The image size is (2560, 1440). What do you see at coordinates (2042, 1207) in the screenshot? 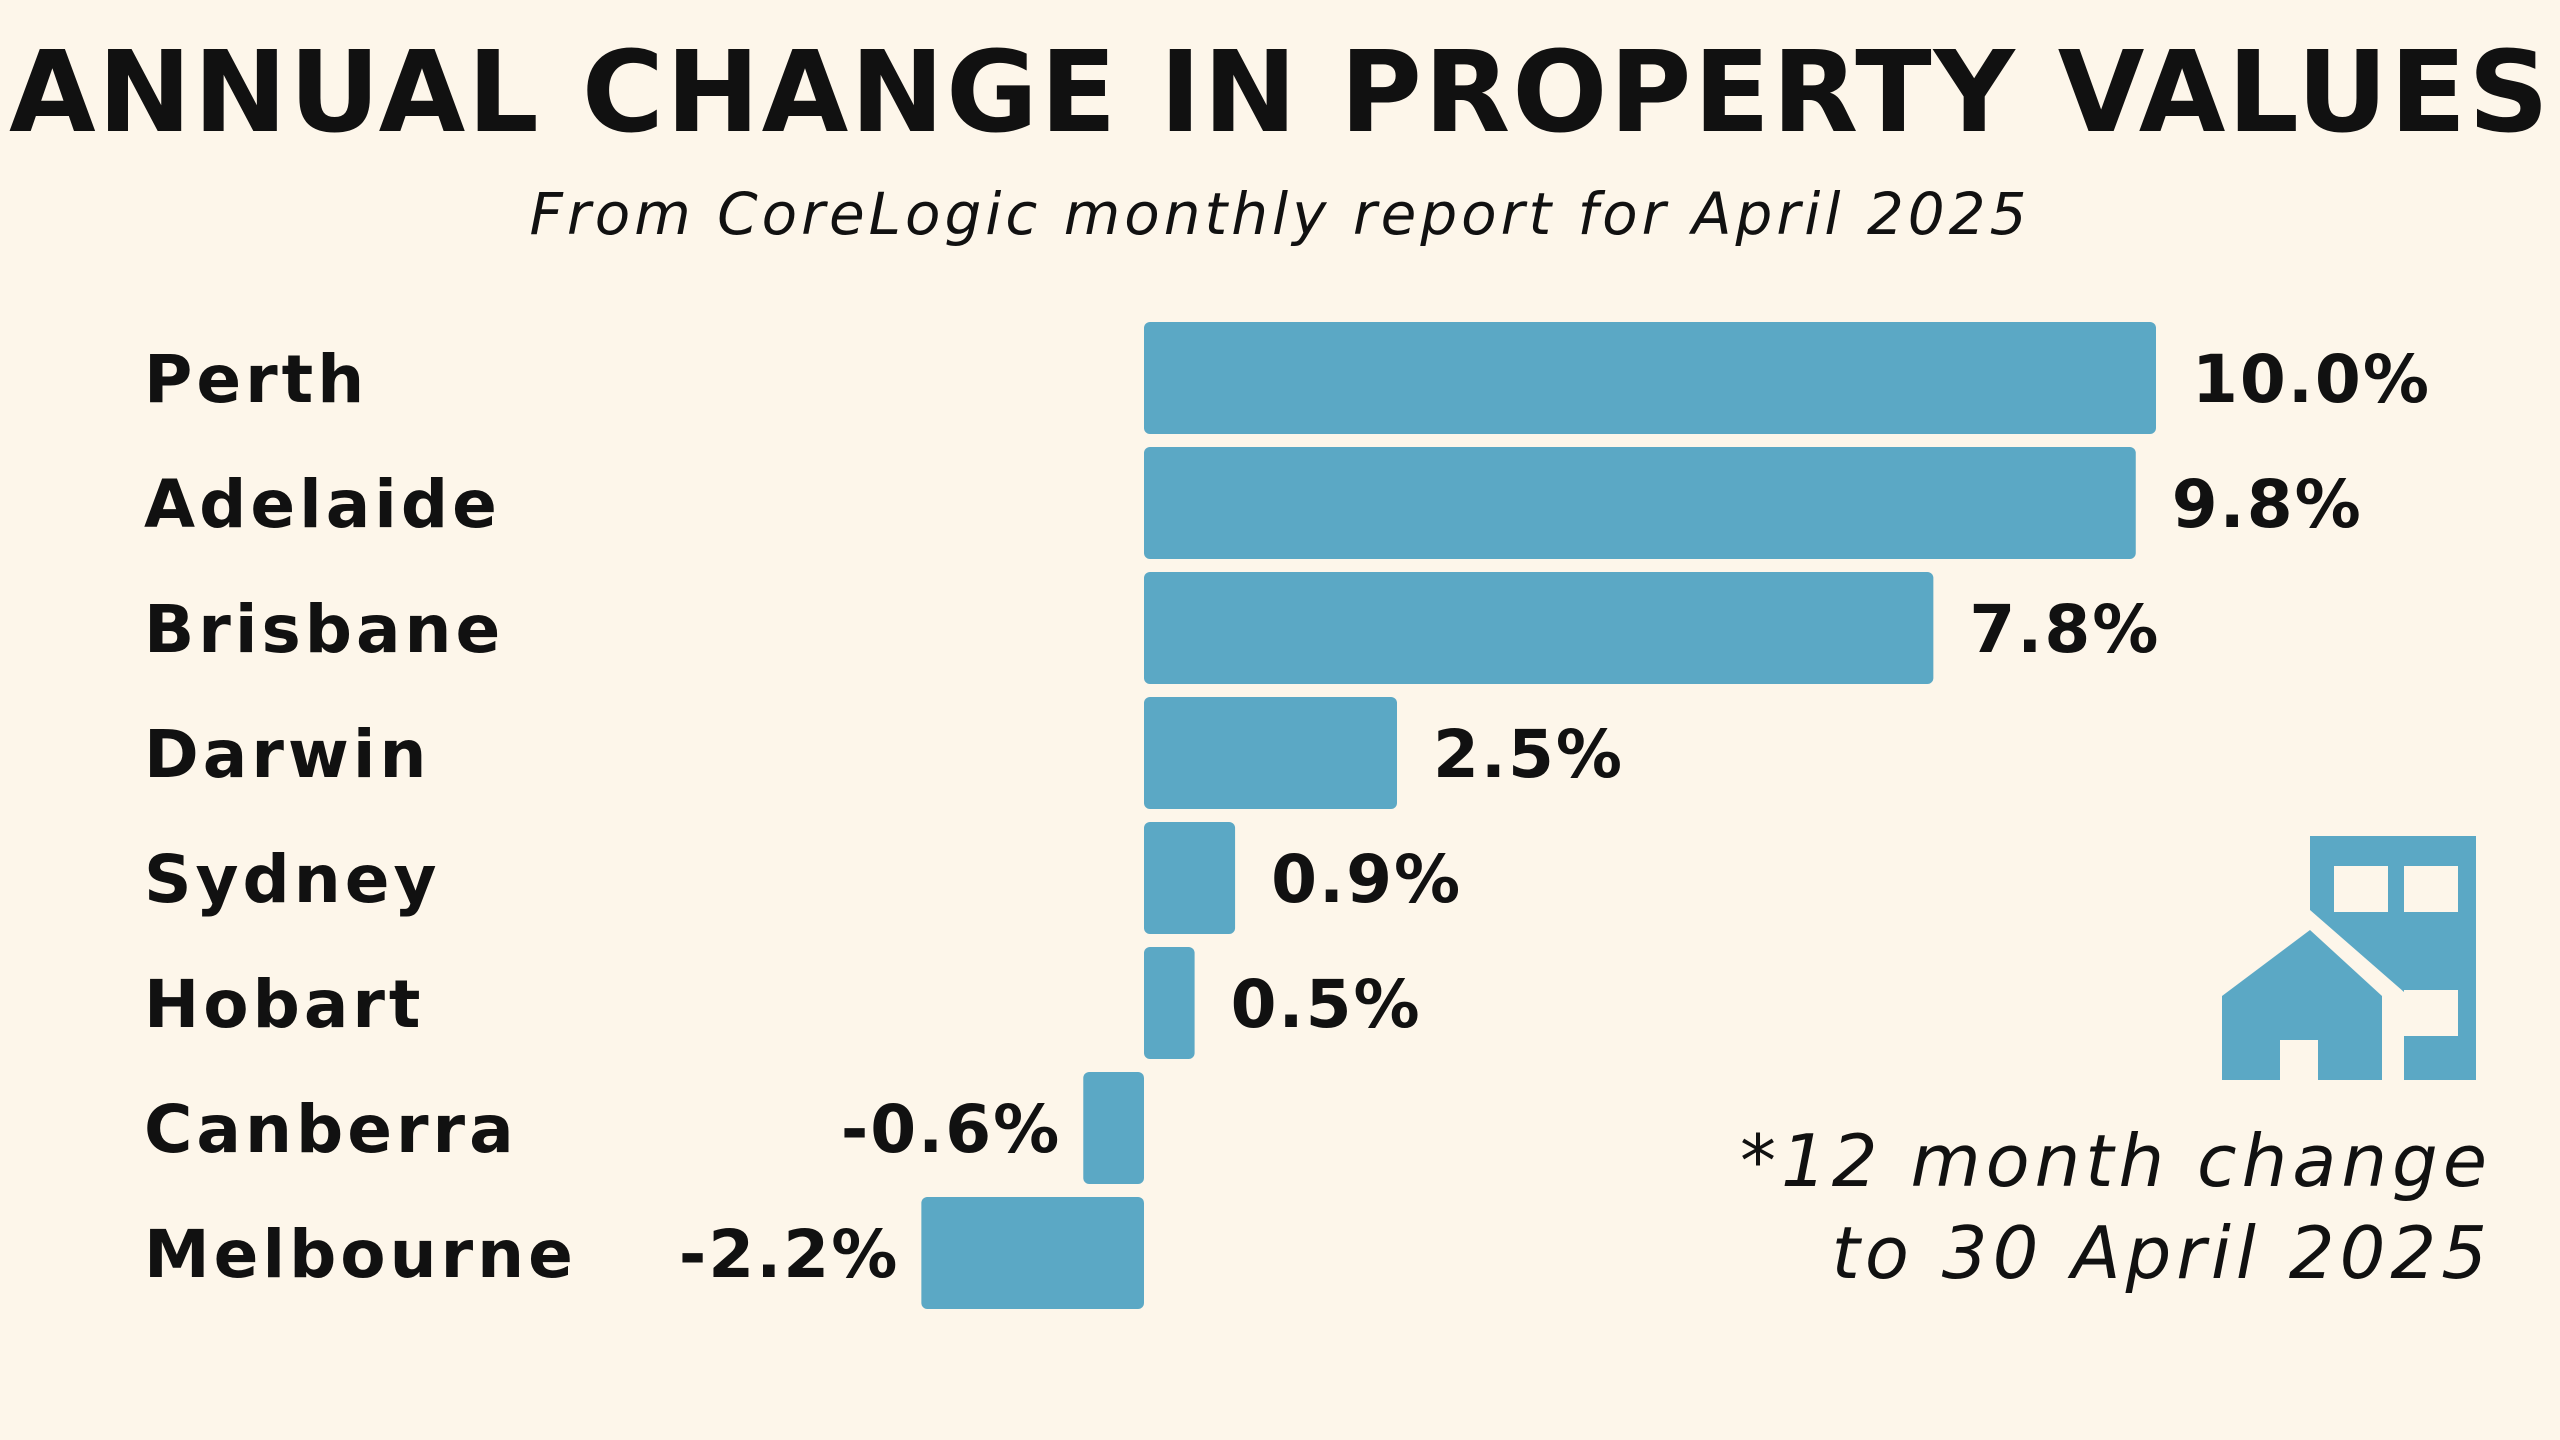
I see `footnote: *12 month change to 30 April 2025` at bounding box center [2042, 1207].